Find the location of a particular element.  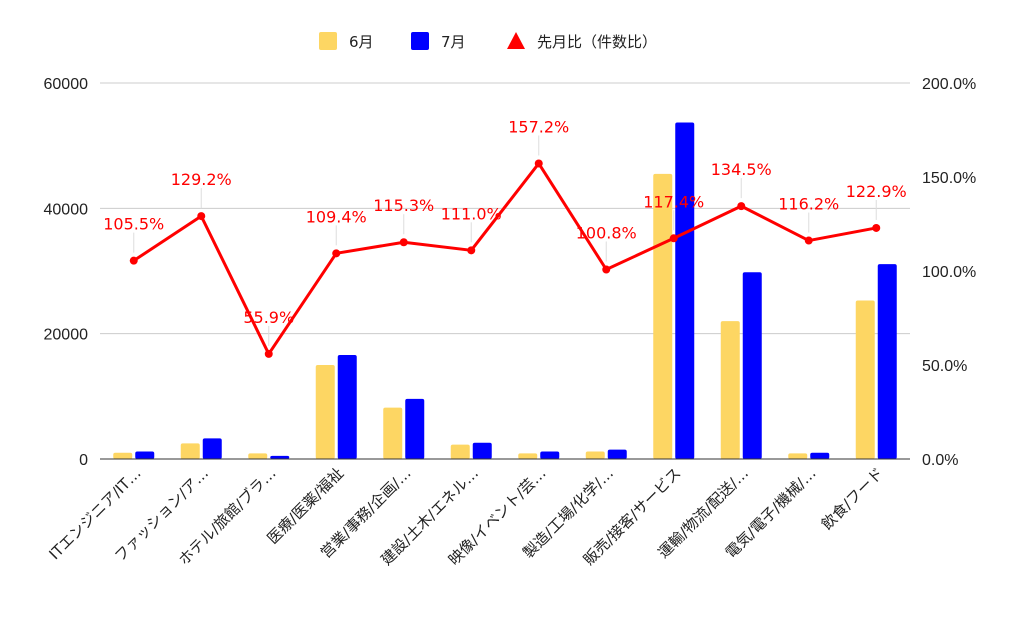

ratio-data-label: 134.5% is located at coordinates (741, 169).